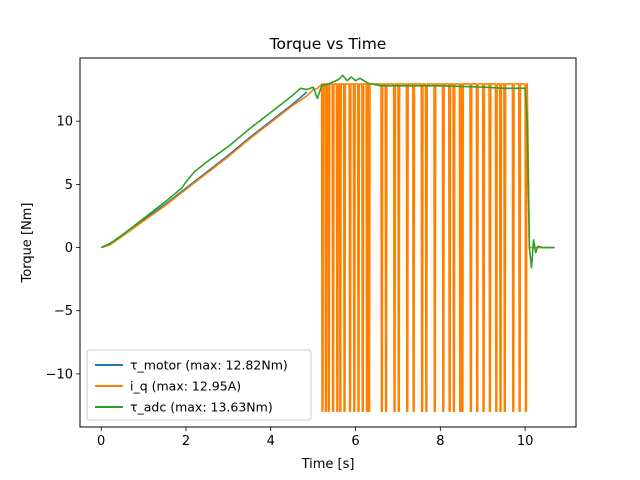 The height and width of the screenshot is (480, 640). I want to click on legend-label-tau-motor: τ_motor (max: 12.82Nm), so click(209, 365).